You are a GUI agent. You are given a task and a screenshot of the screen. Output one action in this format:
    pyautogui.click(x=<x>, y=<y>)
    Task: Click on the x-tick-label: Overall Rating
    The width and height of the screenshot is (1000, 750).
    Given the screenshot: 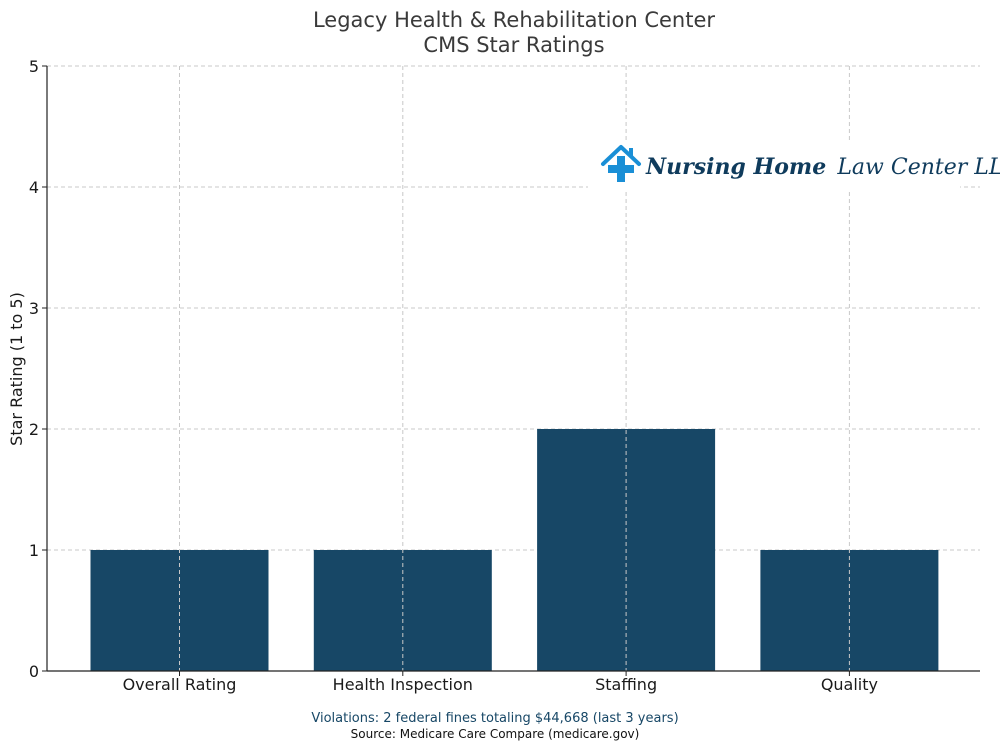 What is the action you would take?
    pyautogui.click(x=180, y=684)
    